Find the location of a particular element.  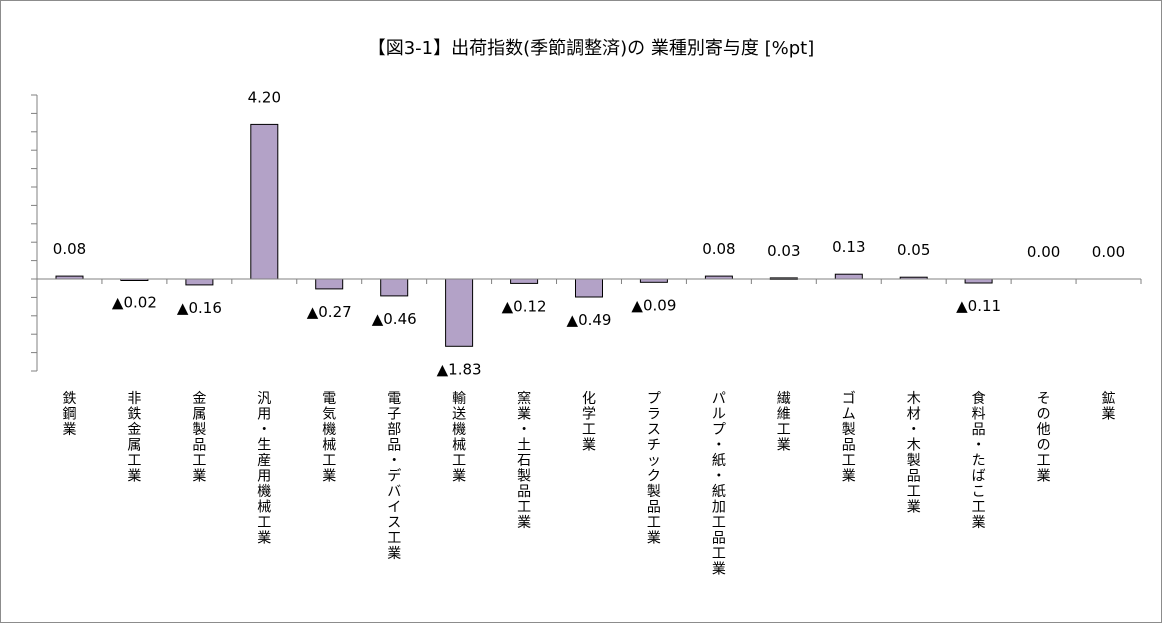

category-label-11: パルプ・紙・紙加工品工業 is located at coordinates (719, 484).